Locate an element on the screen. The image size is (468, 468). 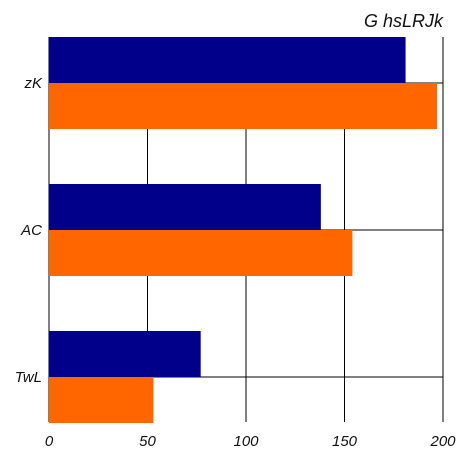
x-tick-label-1: 50 is located at coordinates (147, 441).